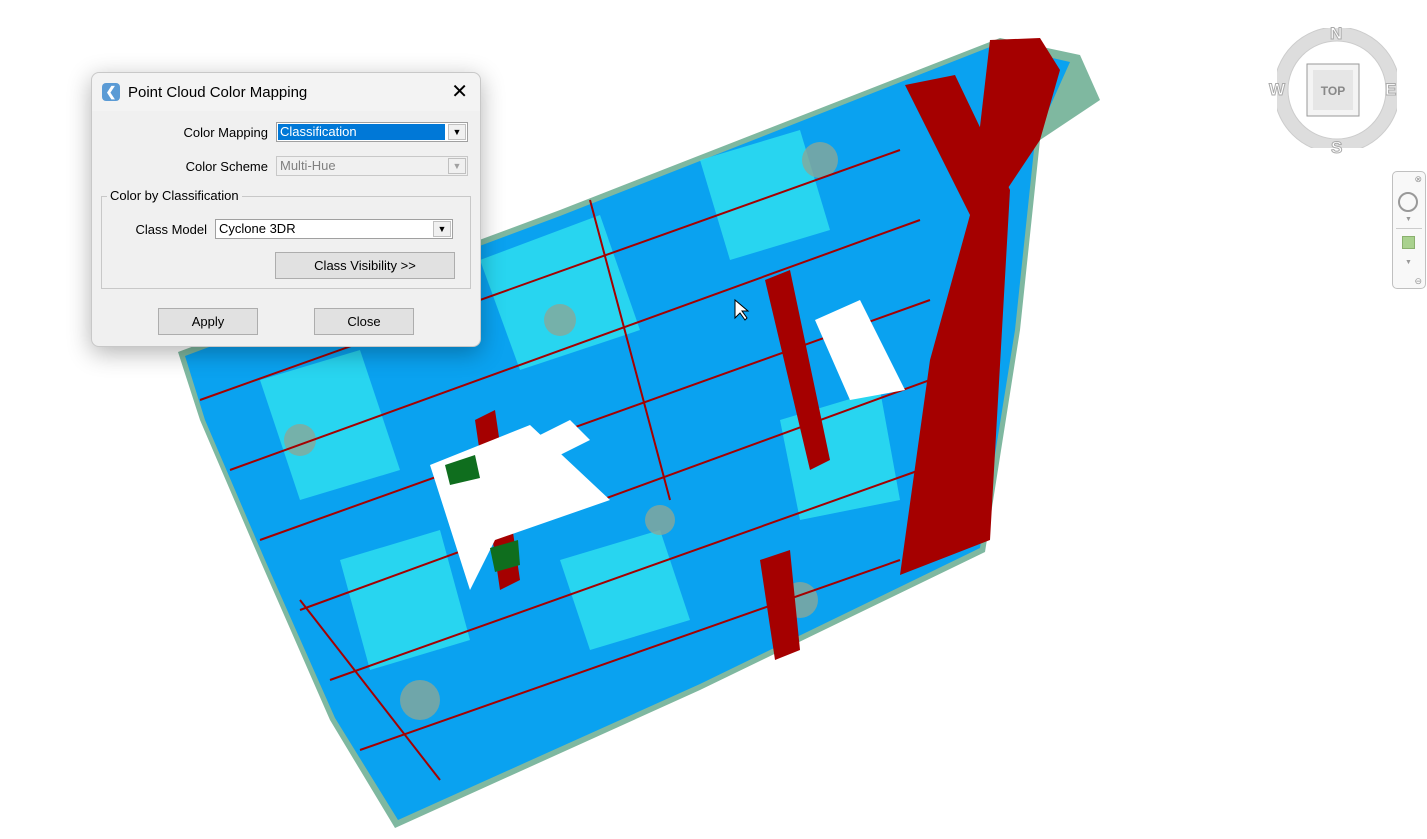  Describe the element at coordinates (365, 265) in the screenshot. I see `class-visibility-button: Class Visibility >>` at that location.